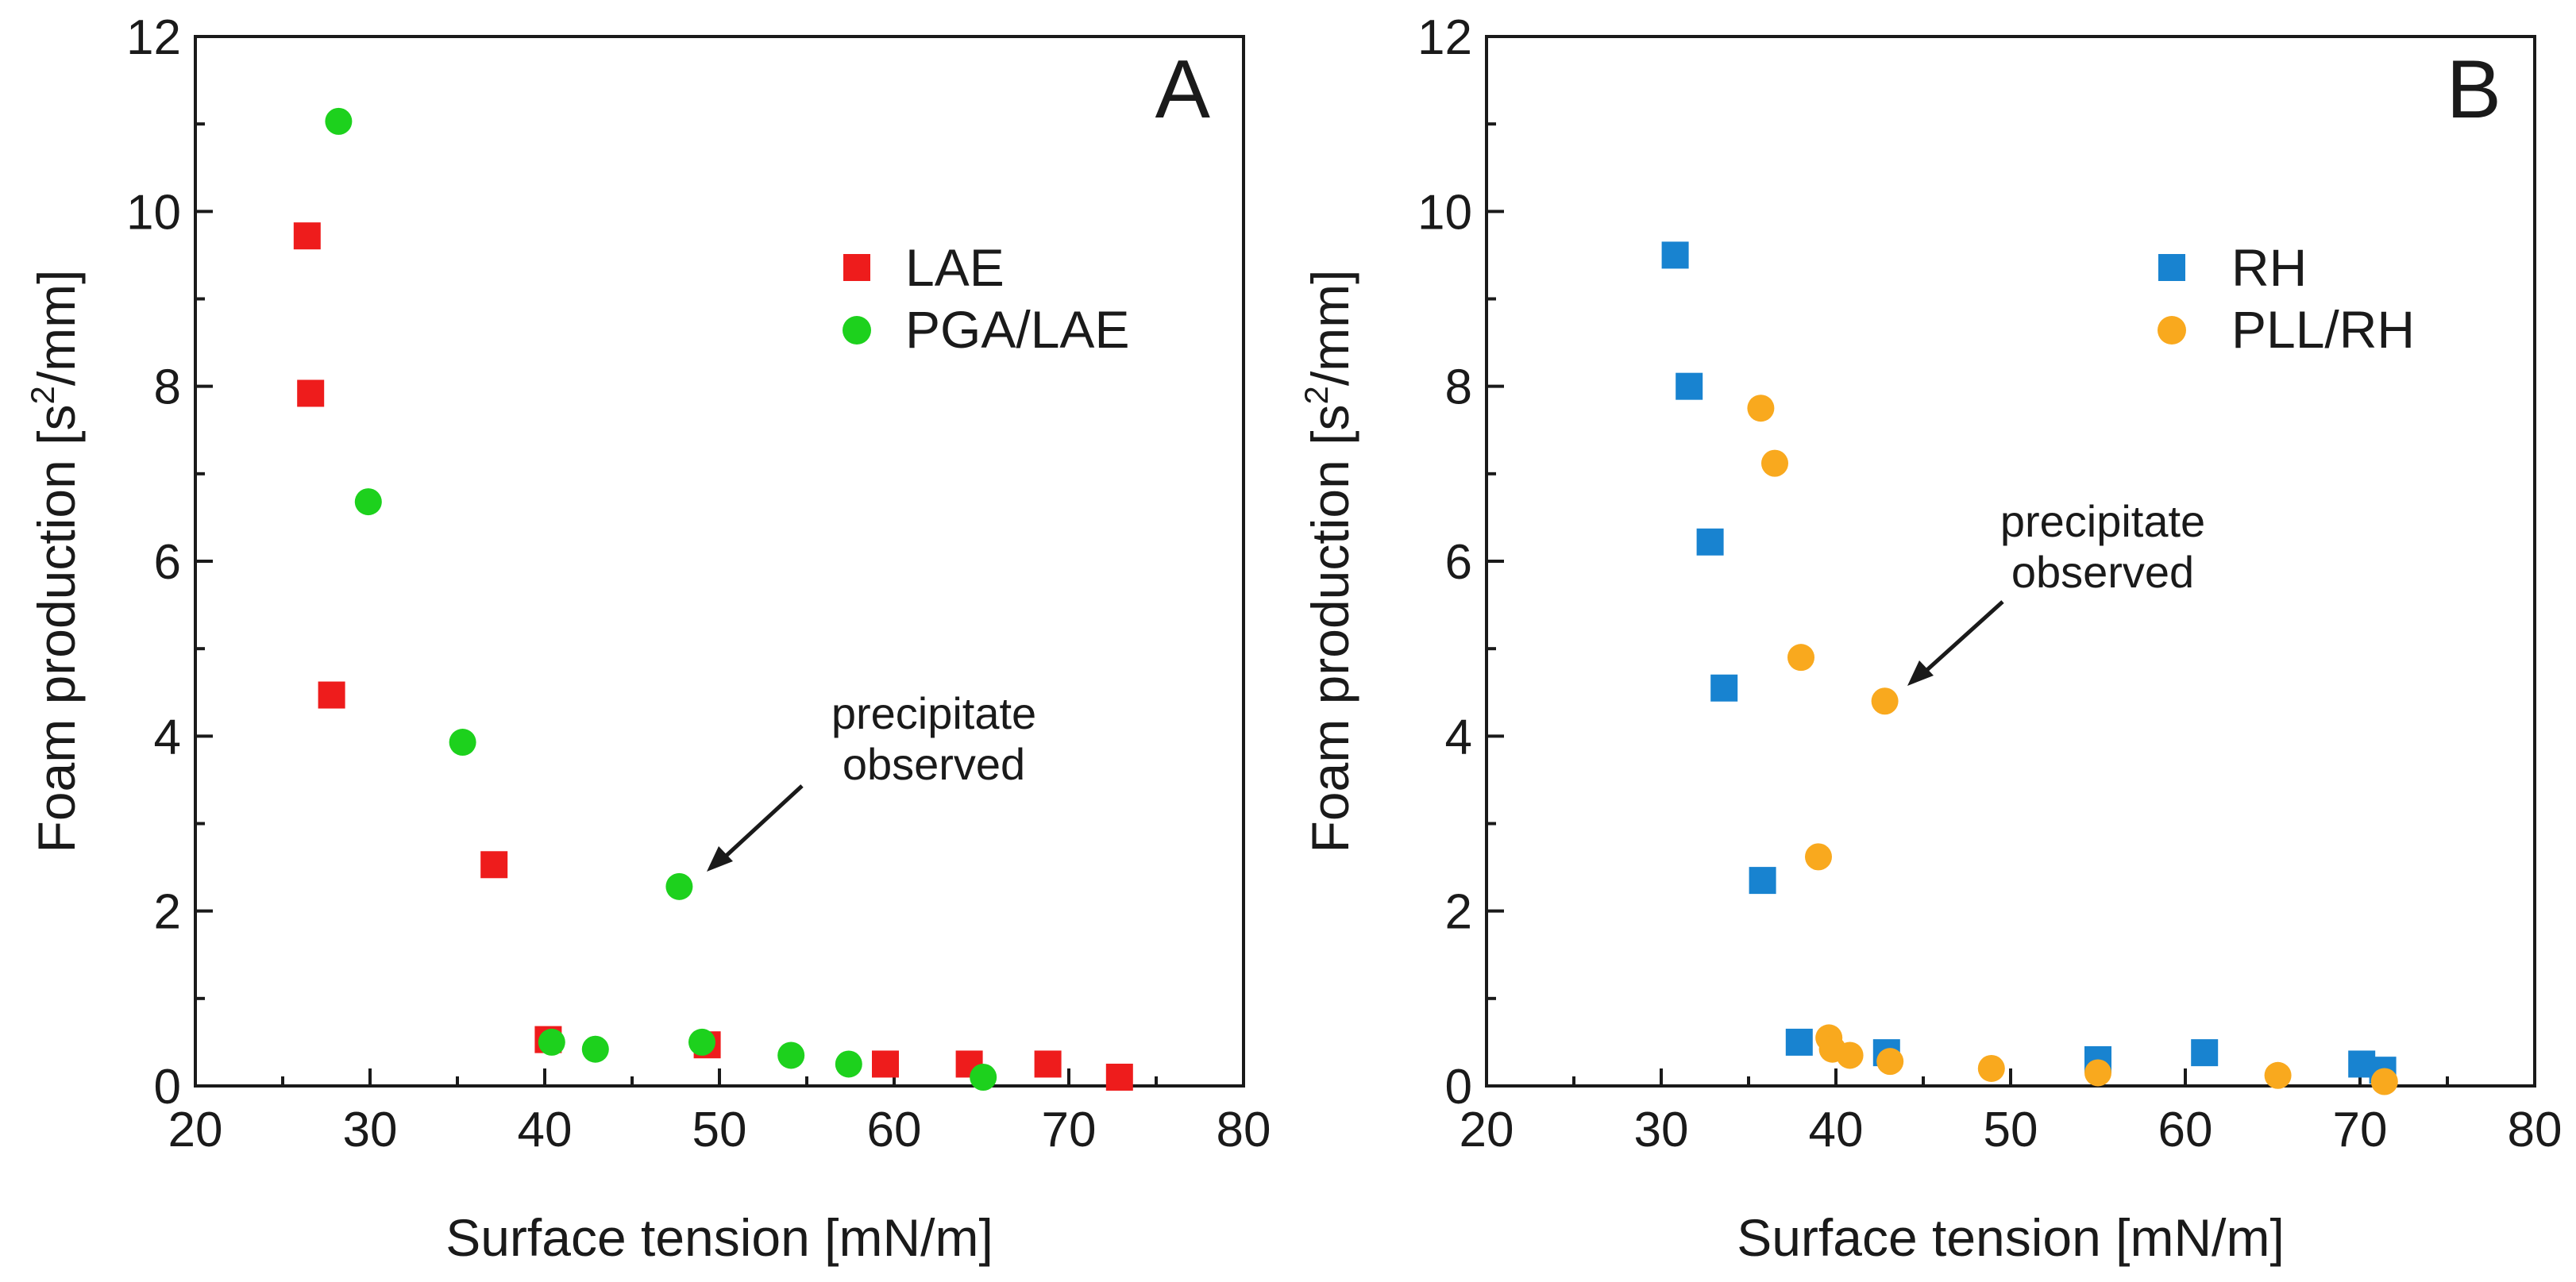 The image size is (2576, 1282). Describe the element at coordinates (2474, 90) in the screenshot. I see `panel-label-b: B` at that location.